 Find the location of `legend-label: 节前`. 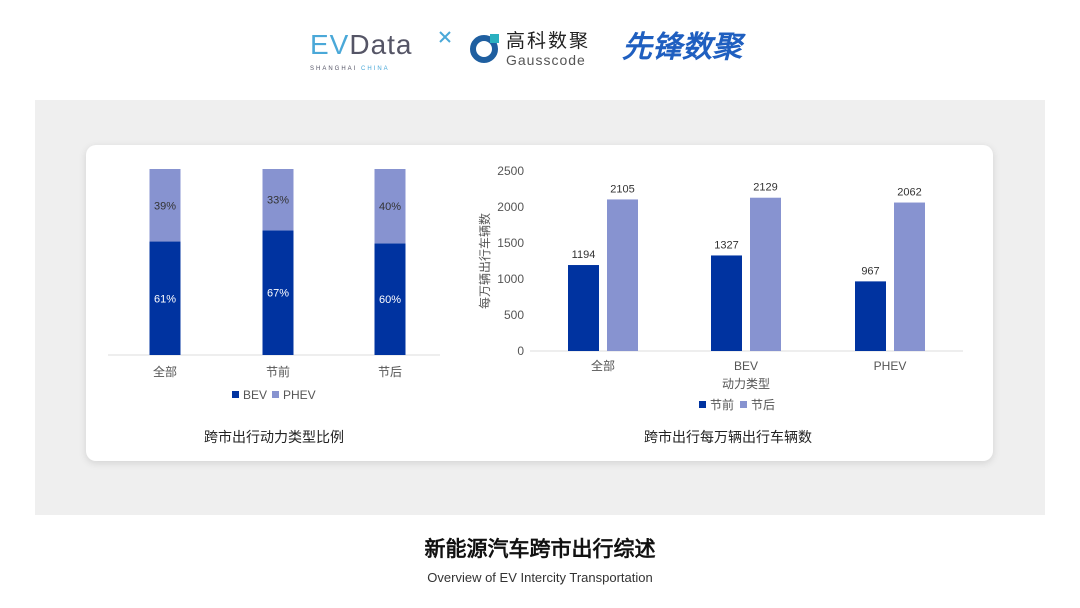

legend-label: 节前 is located at coordinates (722, 404).